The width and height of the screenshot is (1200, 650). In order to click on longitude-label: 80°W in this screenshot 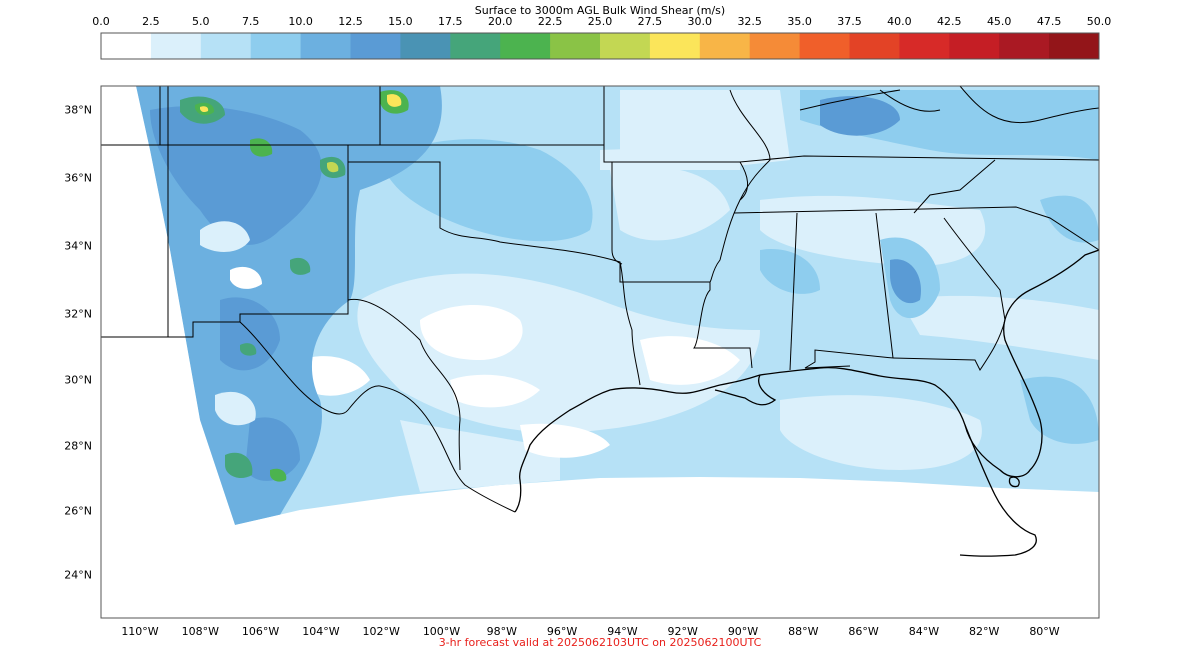, I will do `click(1044, 631)`.